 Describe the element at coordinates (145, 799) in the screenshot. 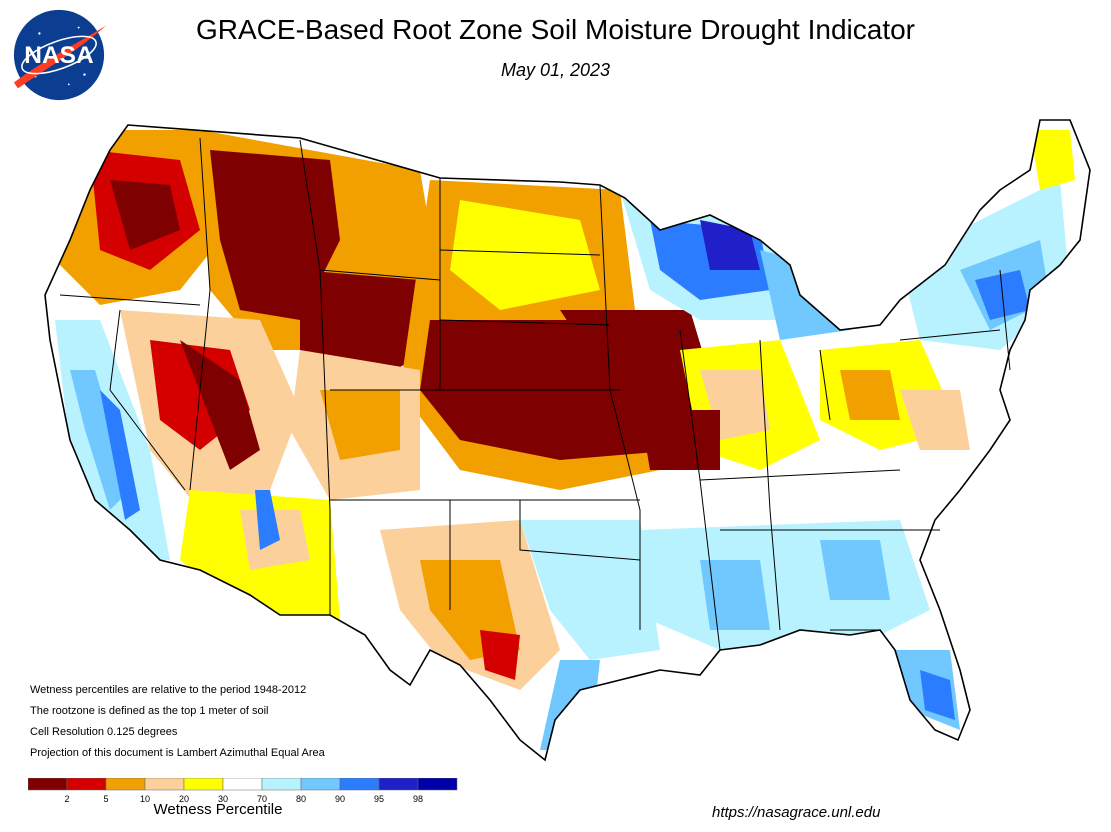

I see `legend-tick-label: 10` at that location.